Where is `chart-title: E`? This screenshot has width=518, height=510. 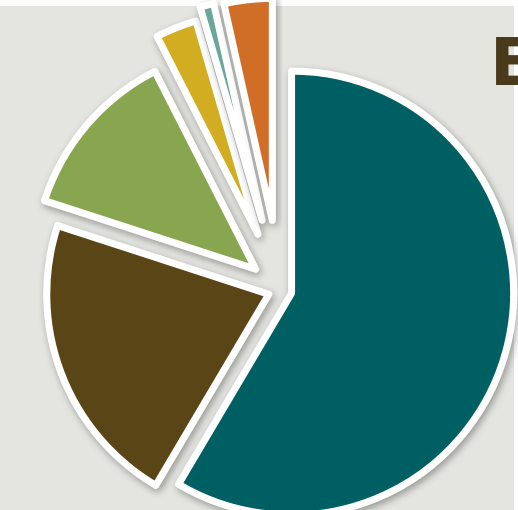
chart-title: E is located at coordinates (504, 62).